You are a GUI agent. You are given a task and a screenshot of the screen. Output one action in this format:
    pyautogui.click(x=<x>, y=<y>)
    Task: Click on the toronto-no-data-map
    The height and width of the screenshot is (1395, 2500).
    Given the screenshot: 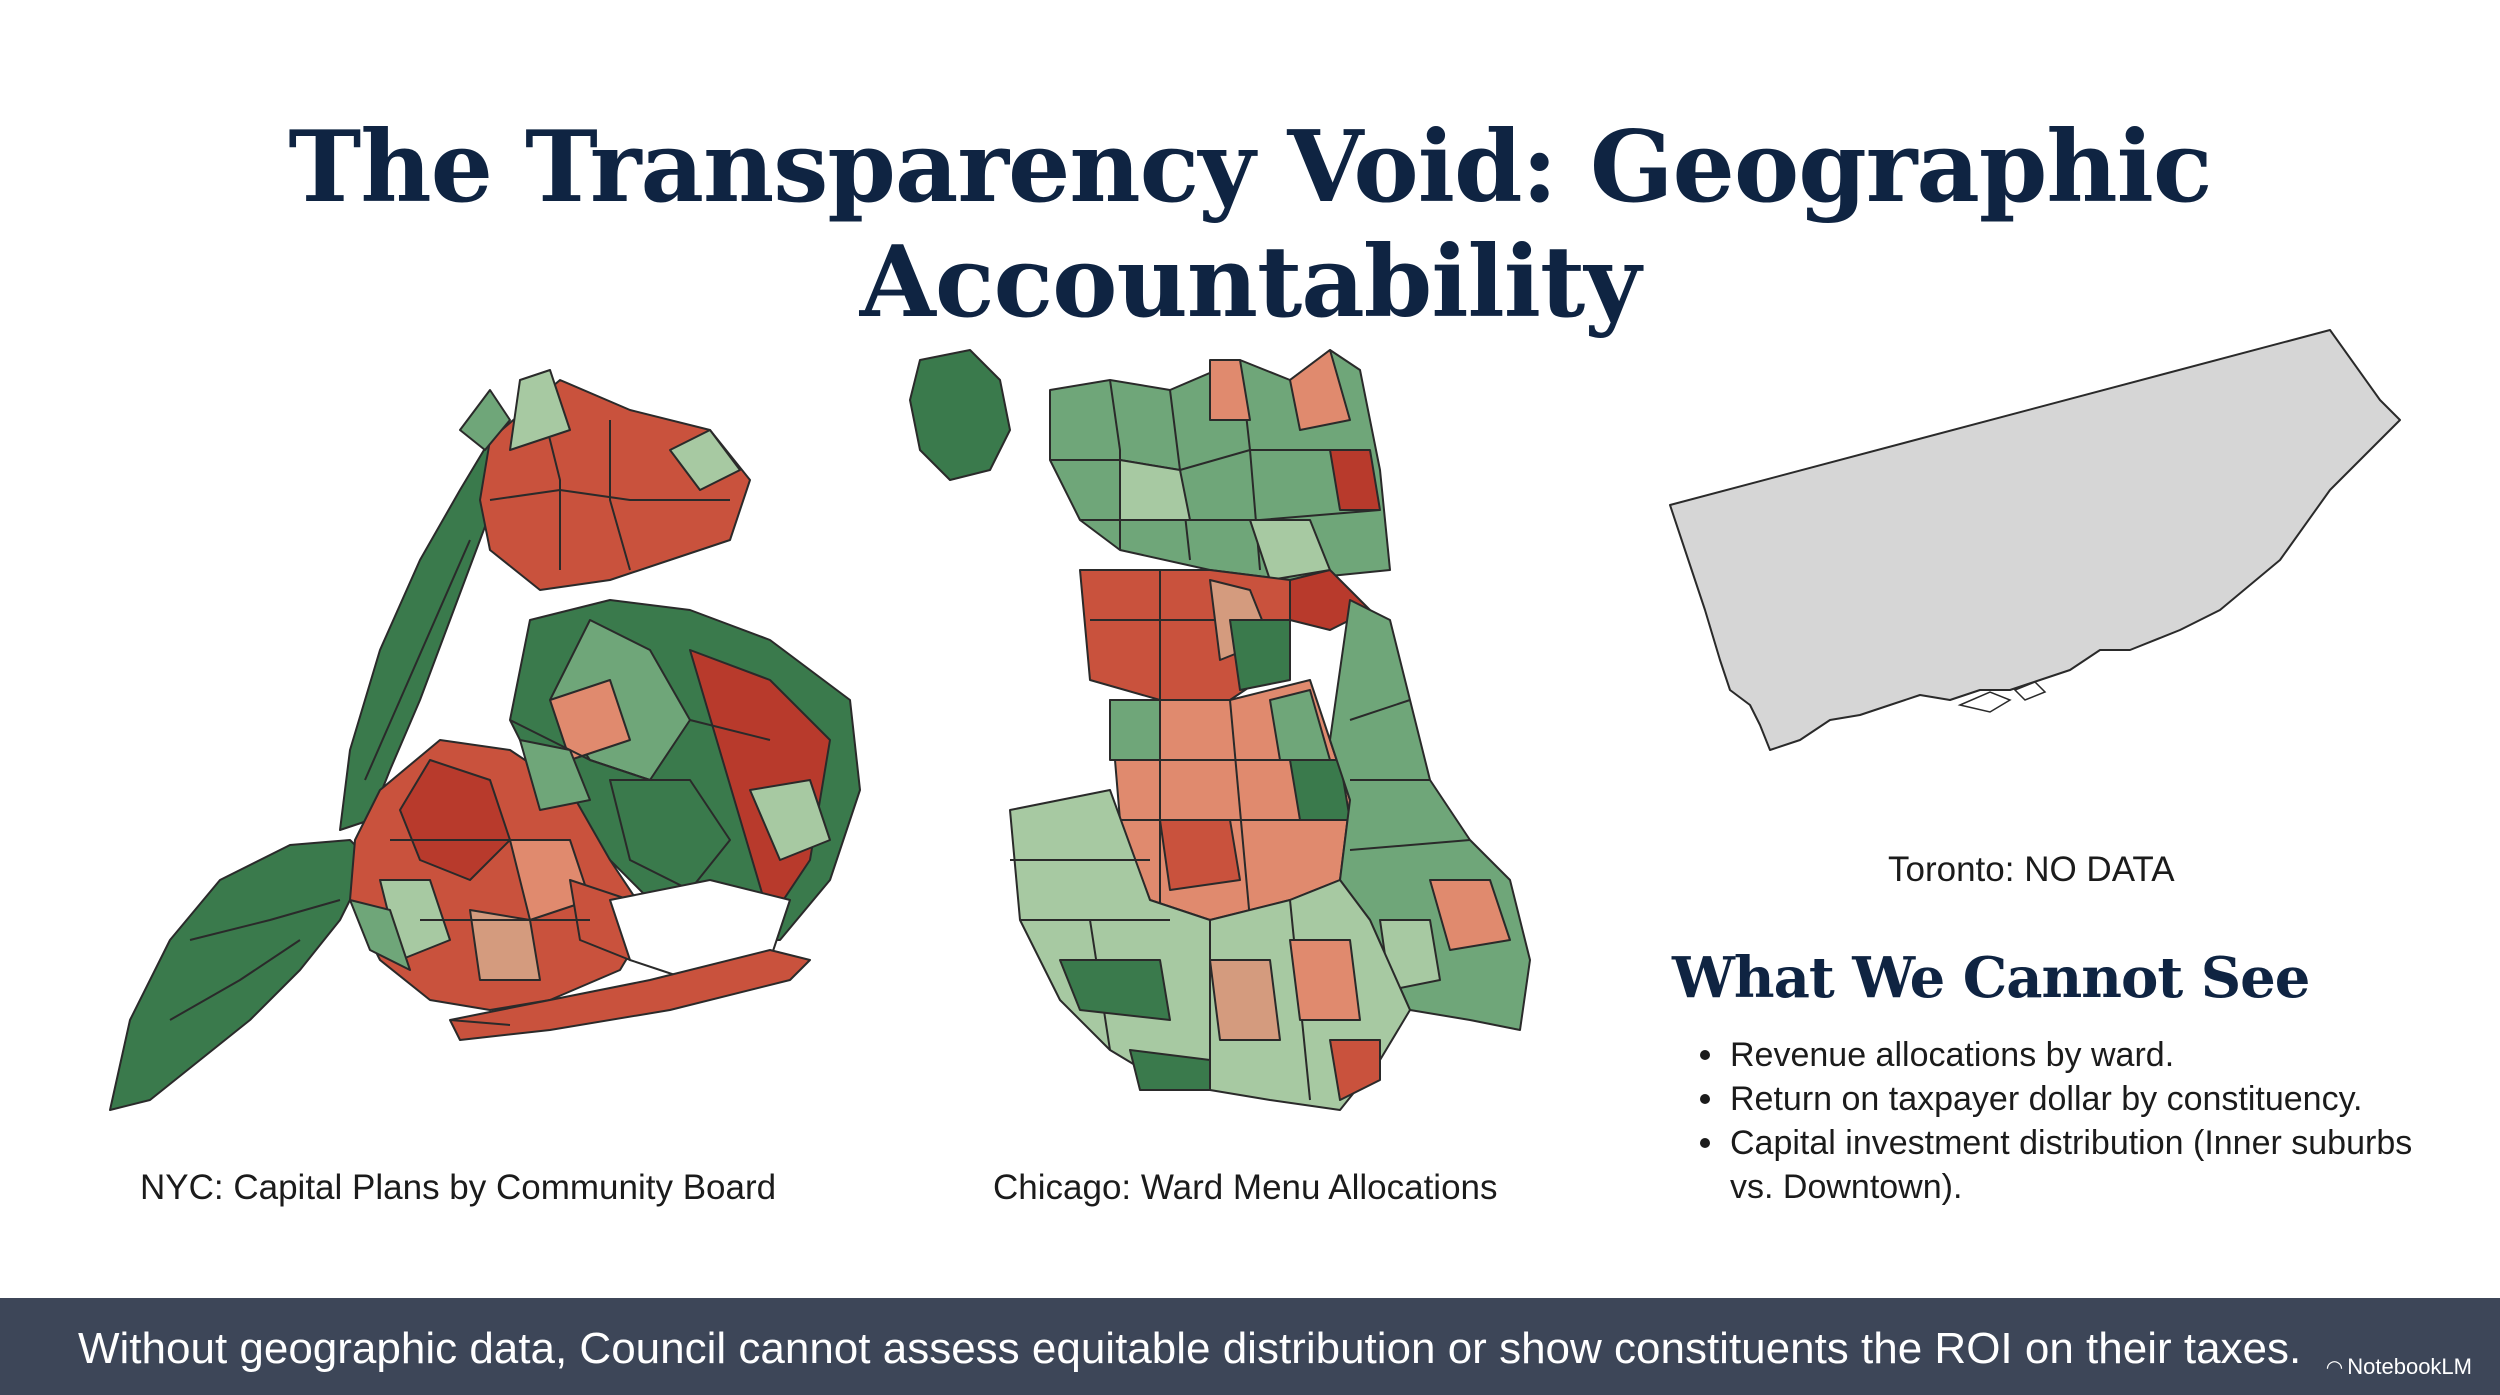 What is the action you would take?
    pyautogui.click(x=2035, y=540)
    